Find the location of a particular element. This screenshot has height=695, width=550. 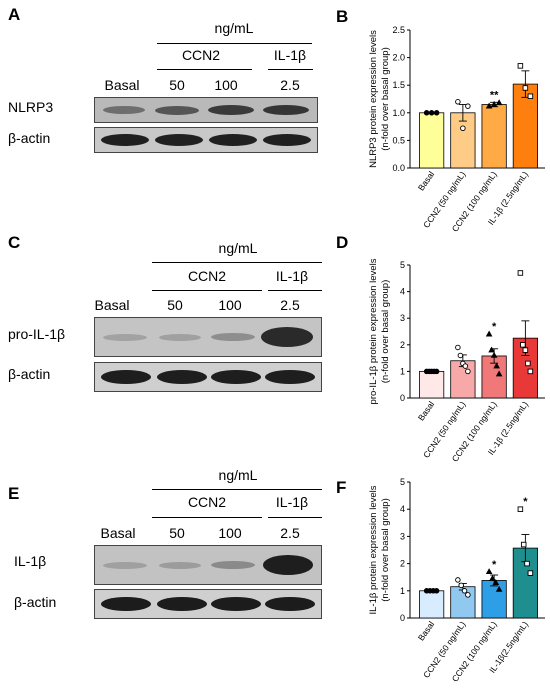

col-label-2-5: 2.5 is located at coordinates (290, 85).